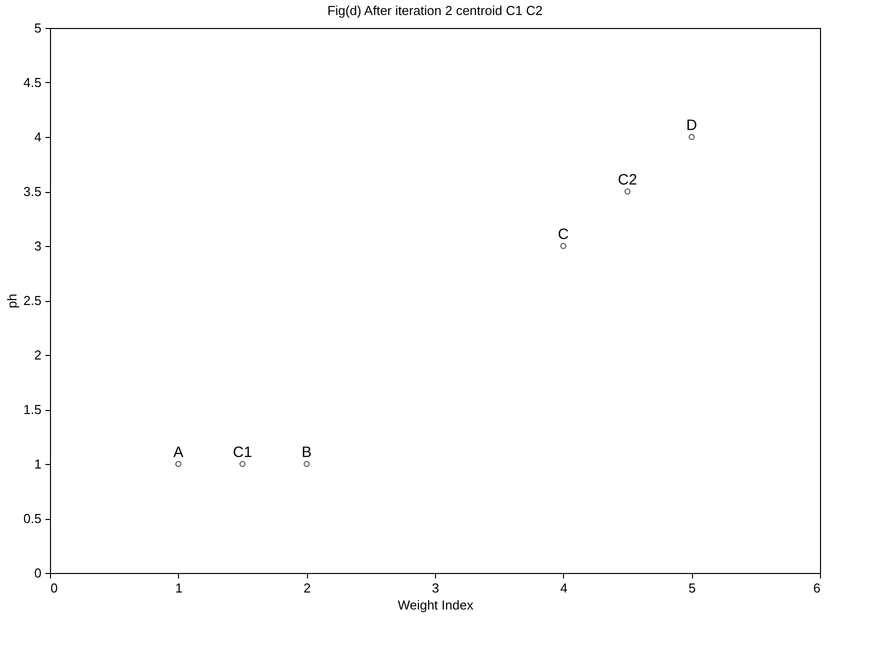  I want to click on x-tick-label: 1, so click(178, 588).